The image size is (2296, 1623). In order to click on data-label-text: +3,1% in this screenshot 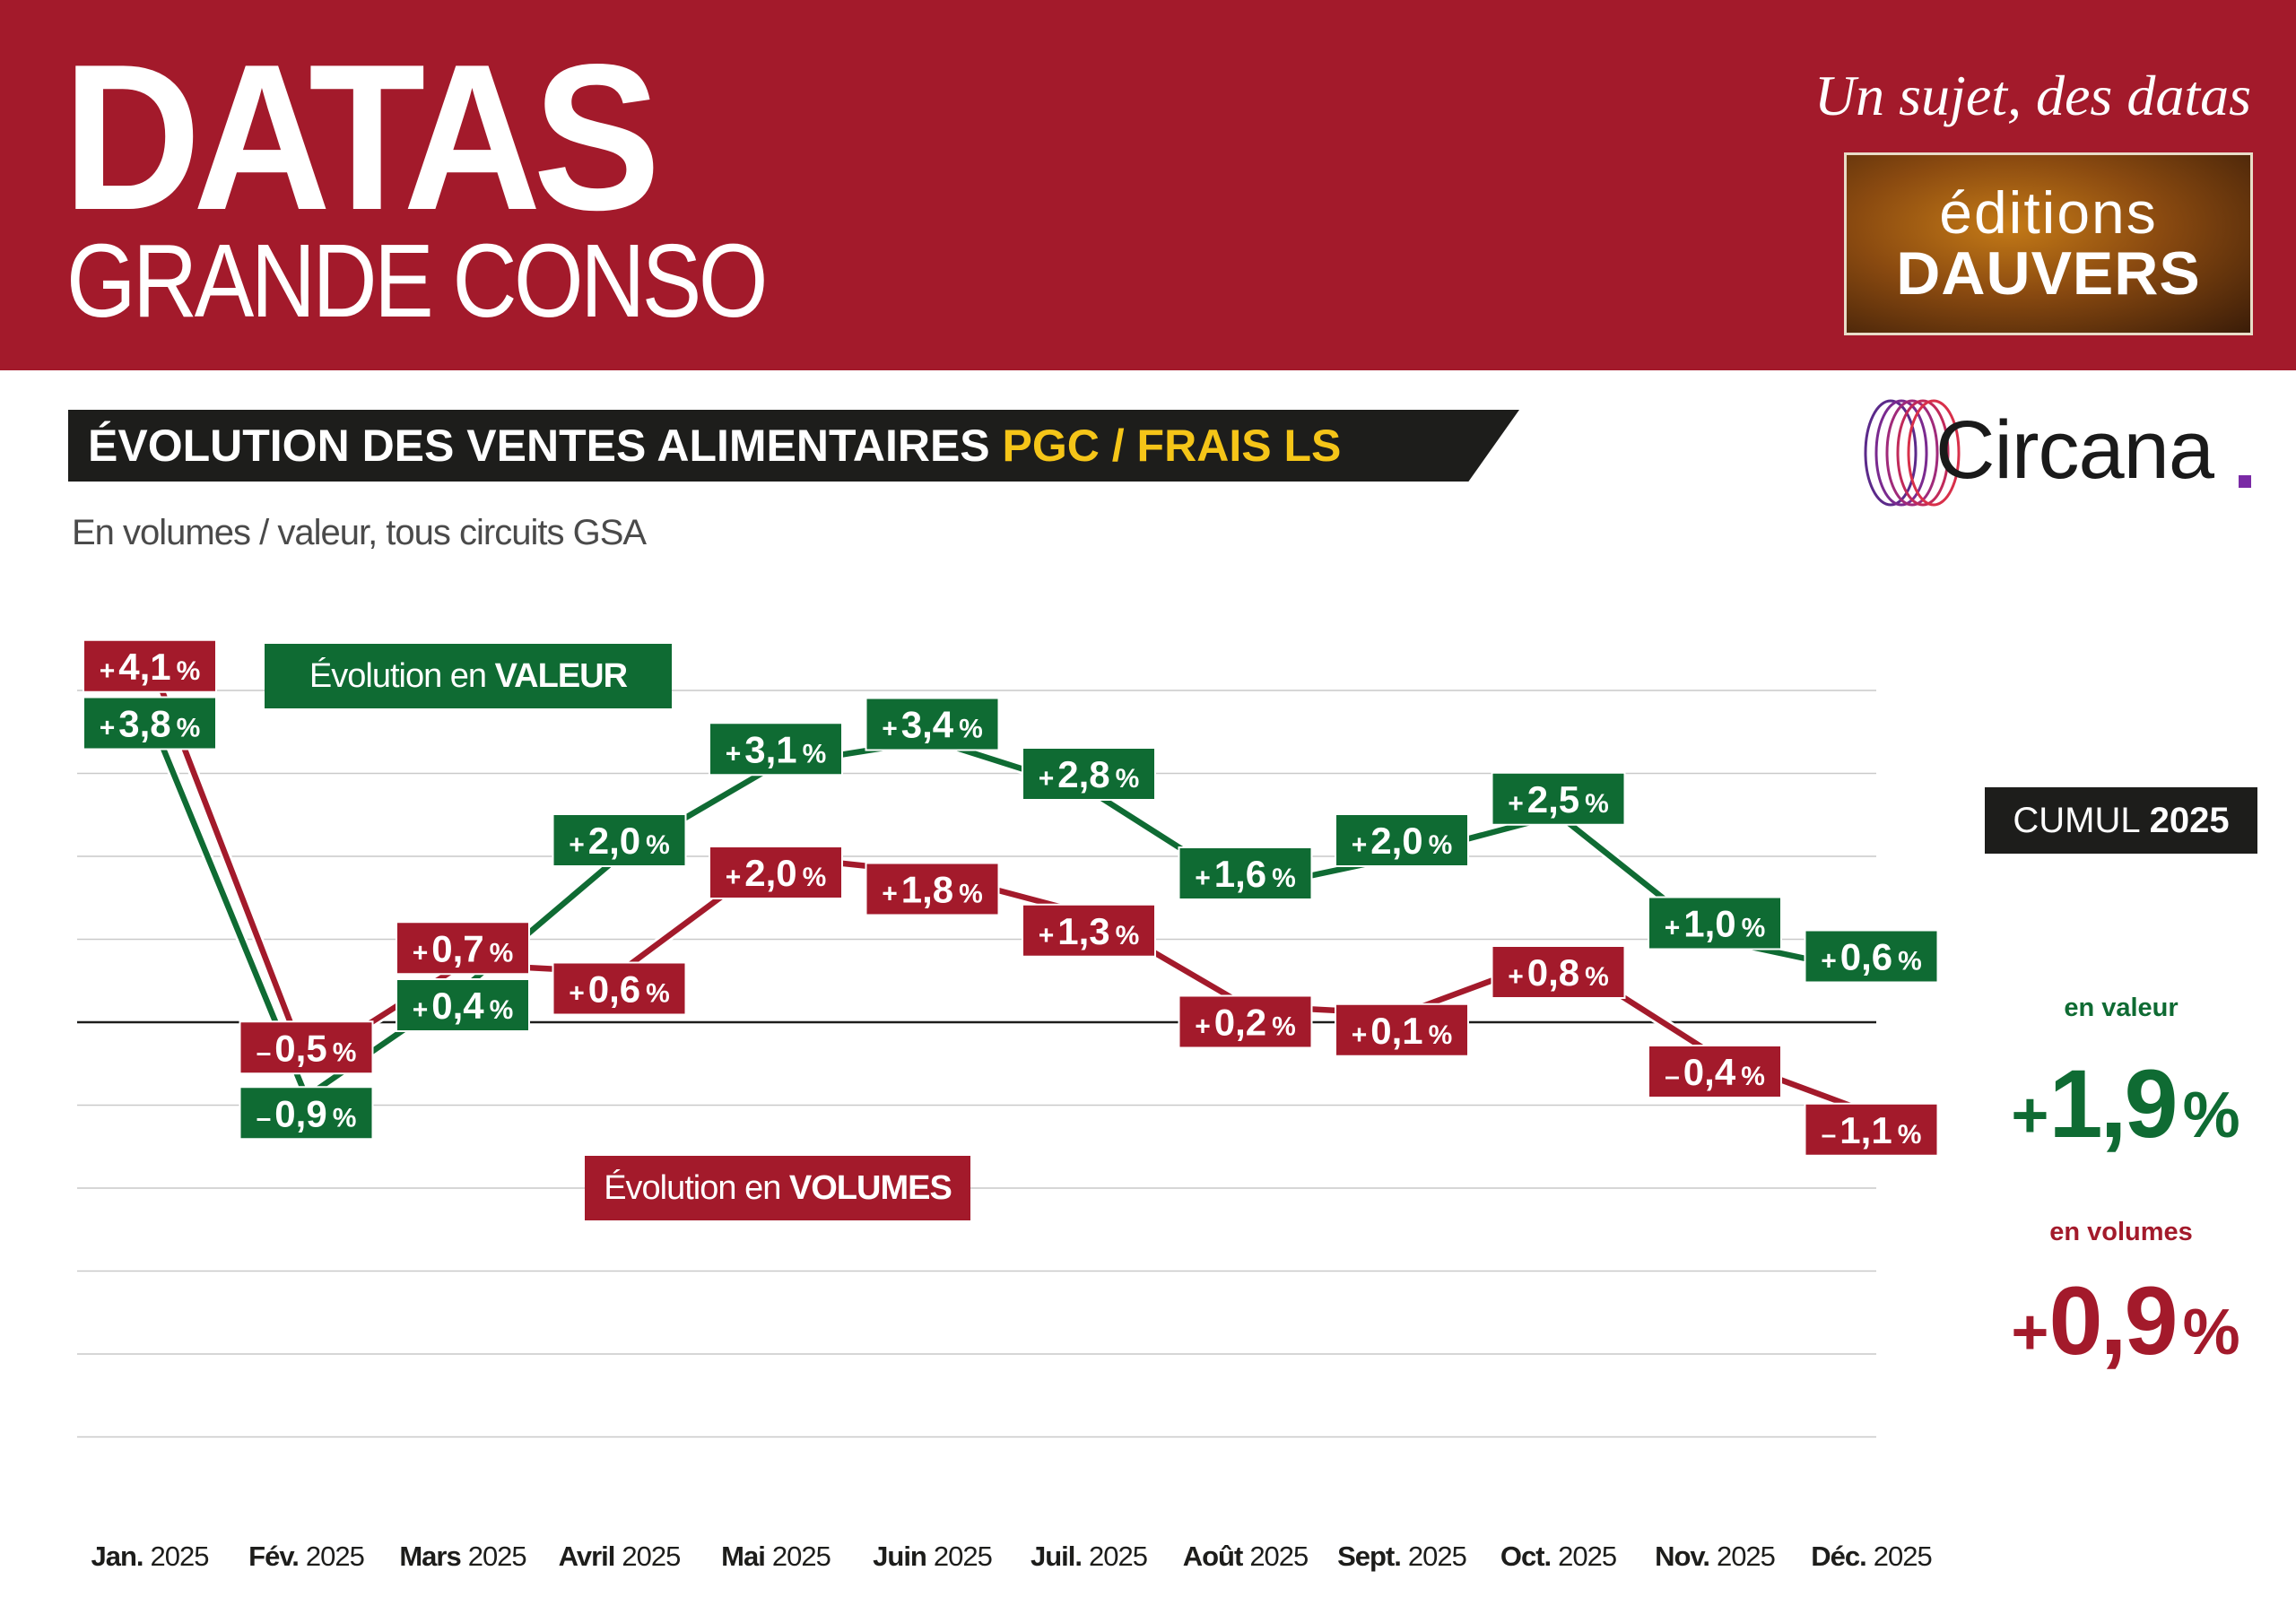, I will do `click(776, 749)`.